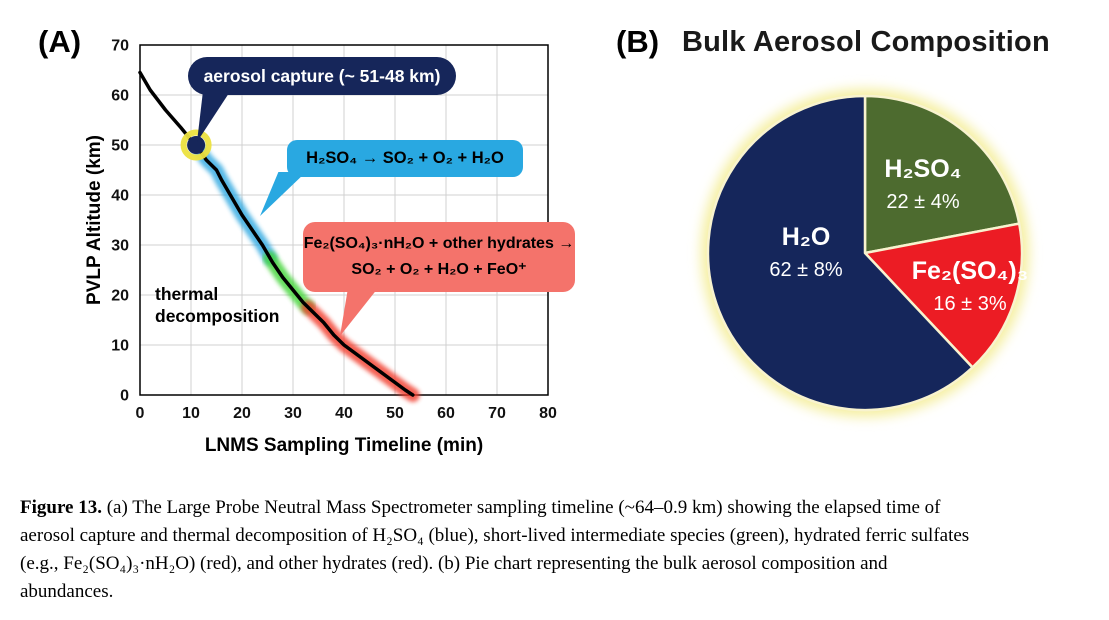  Describe the element at coordinates (344, 445) in the screenshot. I see `x-axis-label: LNMS Sampling Timeline (min)` at that location.